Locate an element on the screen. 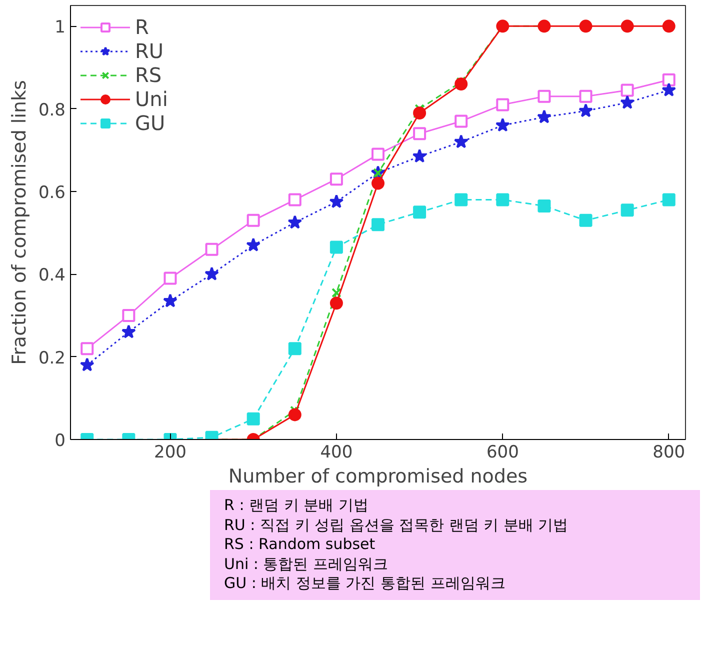  legend-label: Uni is located at coordinates (151, 99).